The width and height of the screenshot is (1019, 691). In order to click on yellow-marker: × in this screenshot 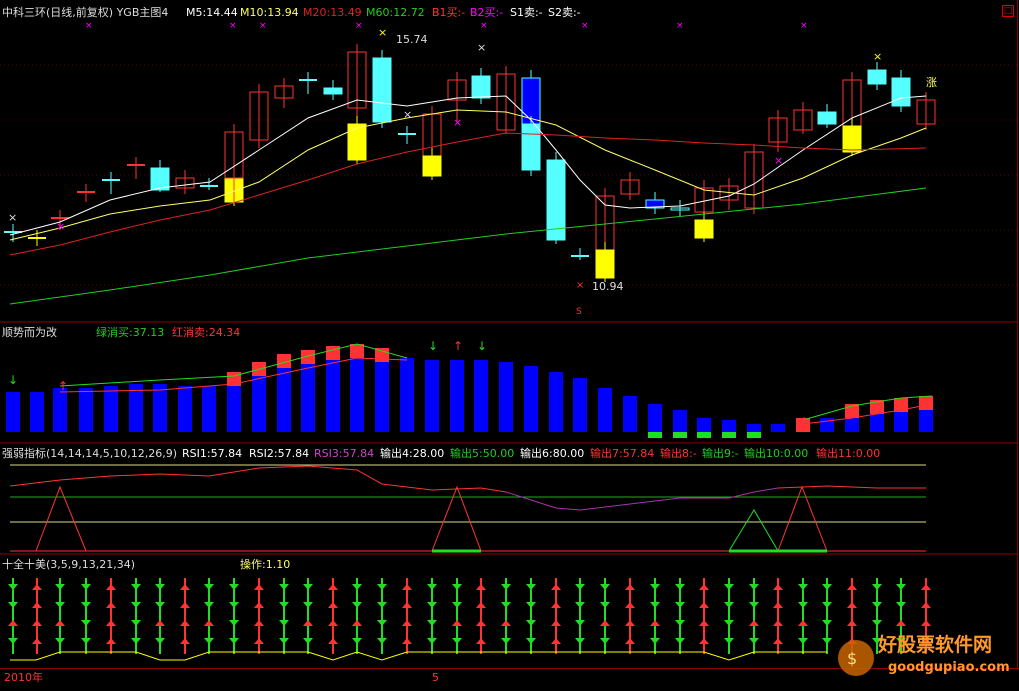, I will do `click(382, 32)`.